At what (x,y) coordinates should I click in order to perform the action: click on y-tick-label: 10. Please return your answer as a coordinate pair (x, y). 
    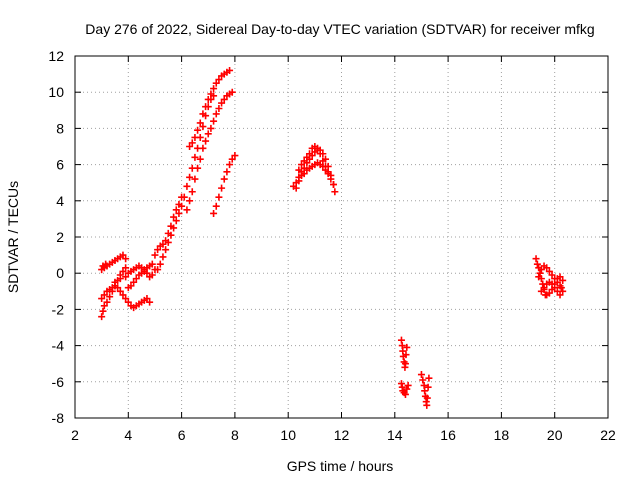
    Looking at the image, I should click on (56, 92).